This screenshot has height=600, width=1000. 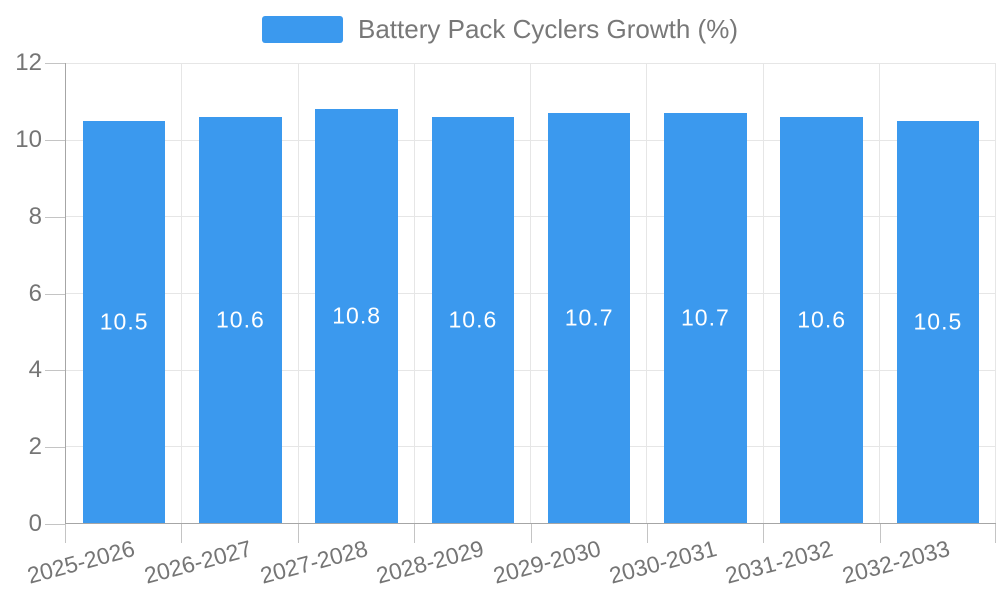 I want to click on legend-label: Battery Pack Cyclers Growth (%), so click(x=548, y=29).